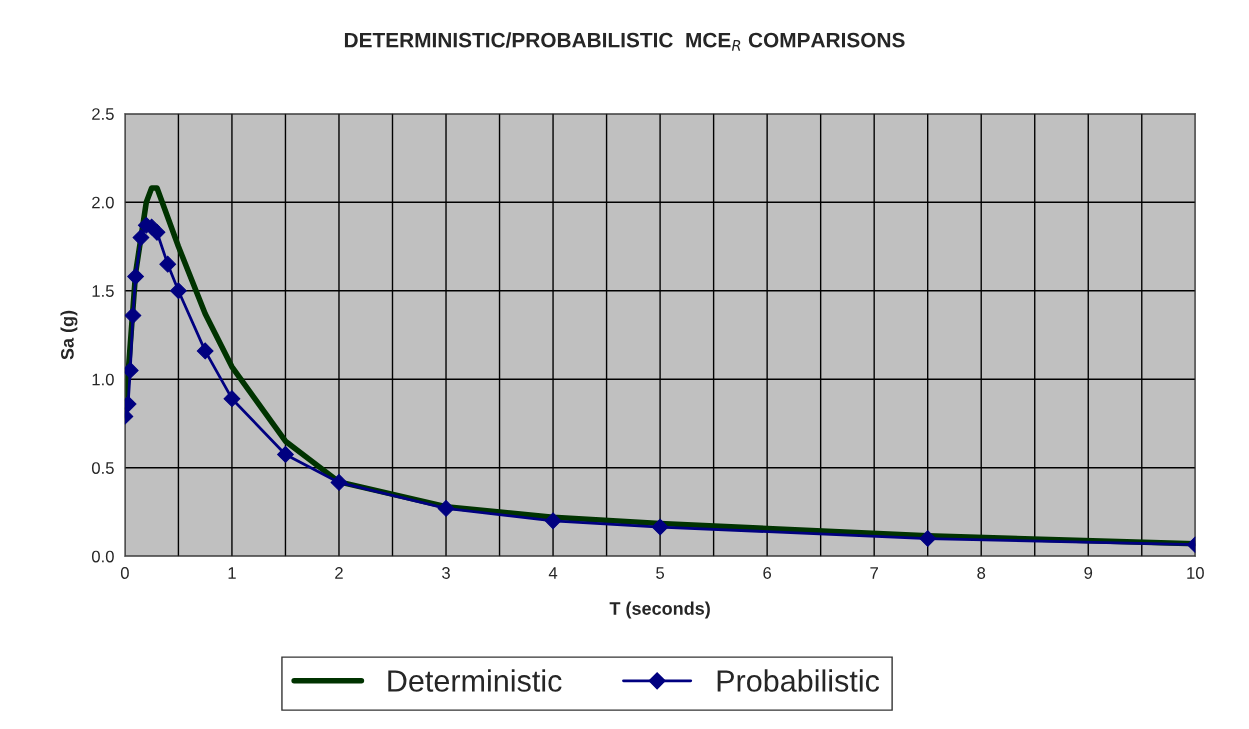  I want to click on x-axis-title: T (seconds), so click(659, 610).